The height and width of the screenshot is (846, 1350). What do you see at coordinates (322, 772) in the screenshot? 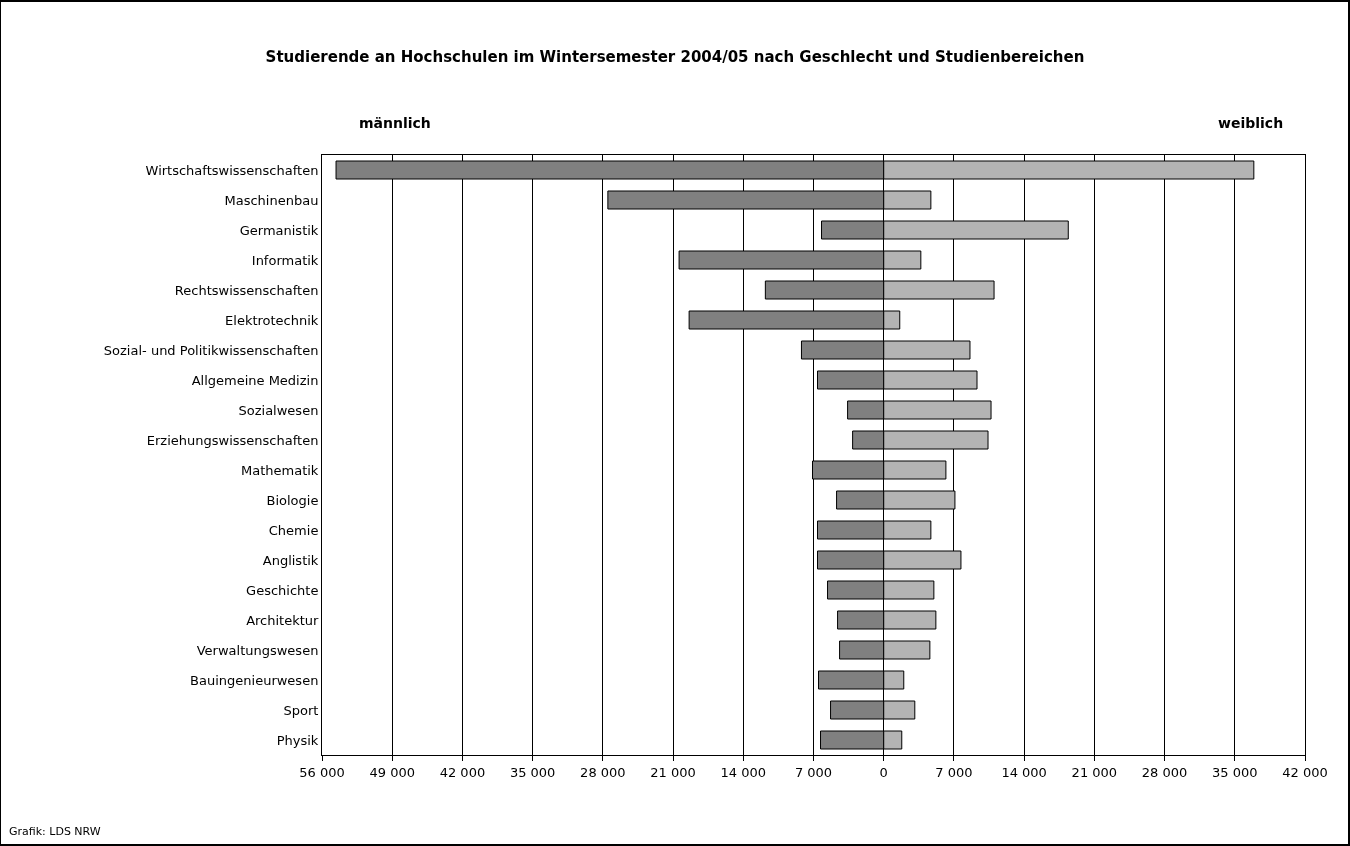
I see `x-tick-label: 56 000` at bounding box center [322, 772].